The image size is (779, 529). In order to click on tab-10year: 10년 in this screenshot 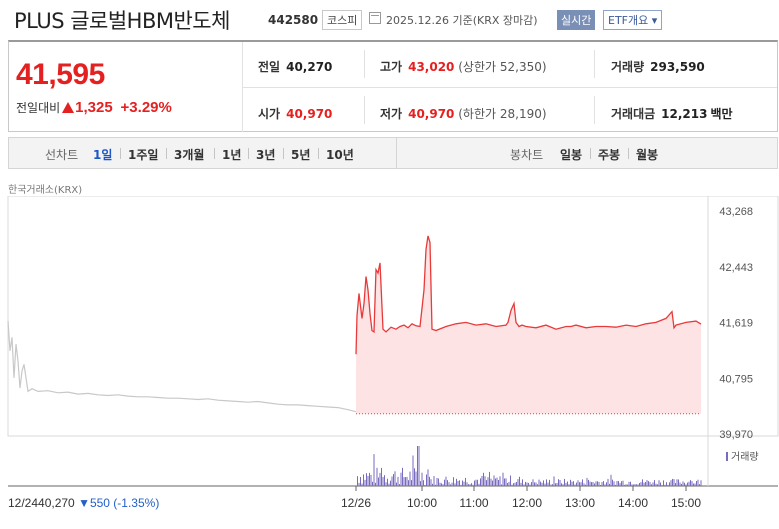, I will do `click(340, 155)`.